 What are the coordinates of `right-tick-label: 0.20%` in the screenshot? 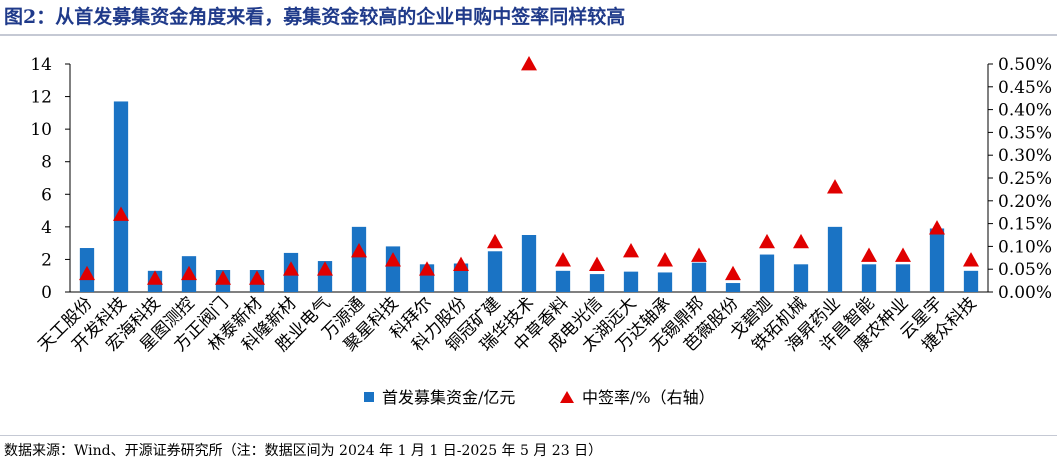 It's located at (1025, 202).